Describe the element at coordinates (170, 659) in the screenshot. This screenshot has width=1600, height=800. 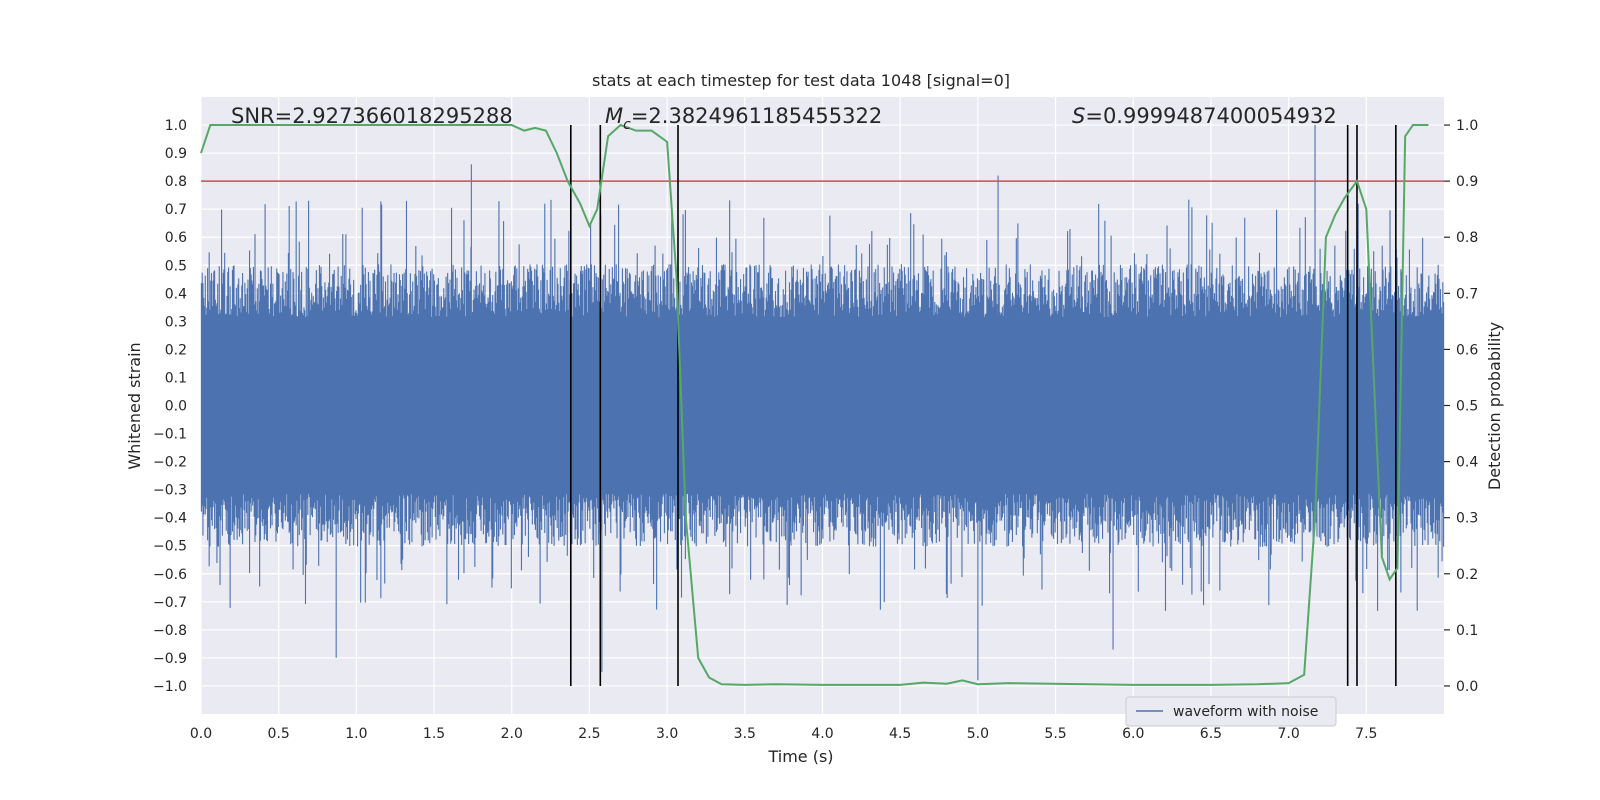
I see `y-tick-label: −0.9` at that location.